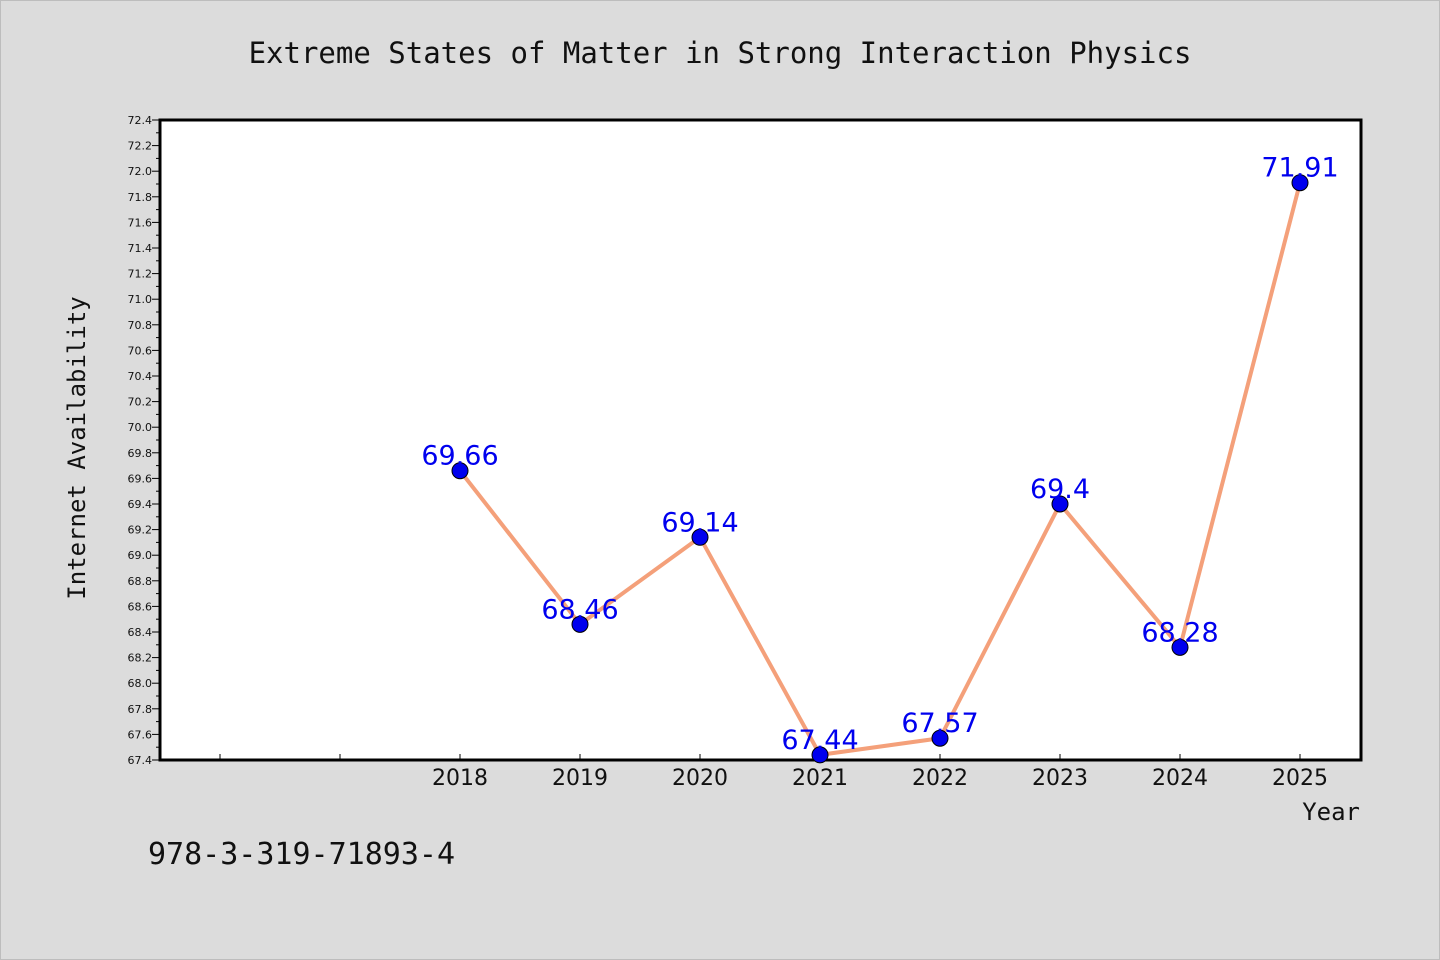 This screenshot has height=960, width=1440. I want to click on data-label: 69.66, so click(459, 456).